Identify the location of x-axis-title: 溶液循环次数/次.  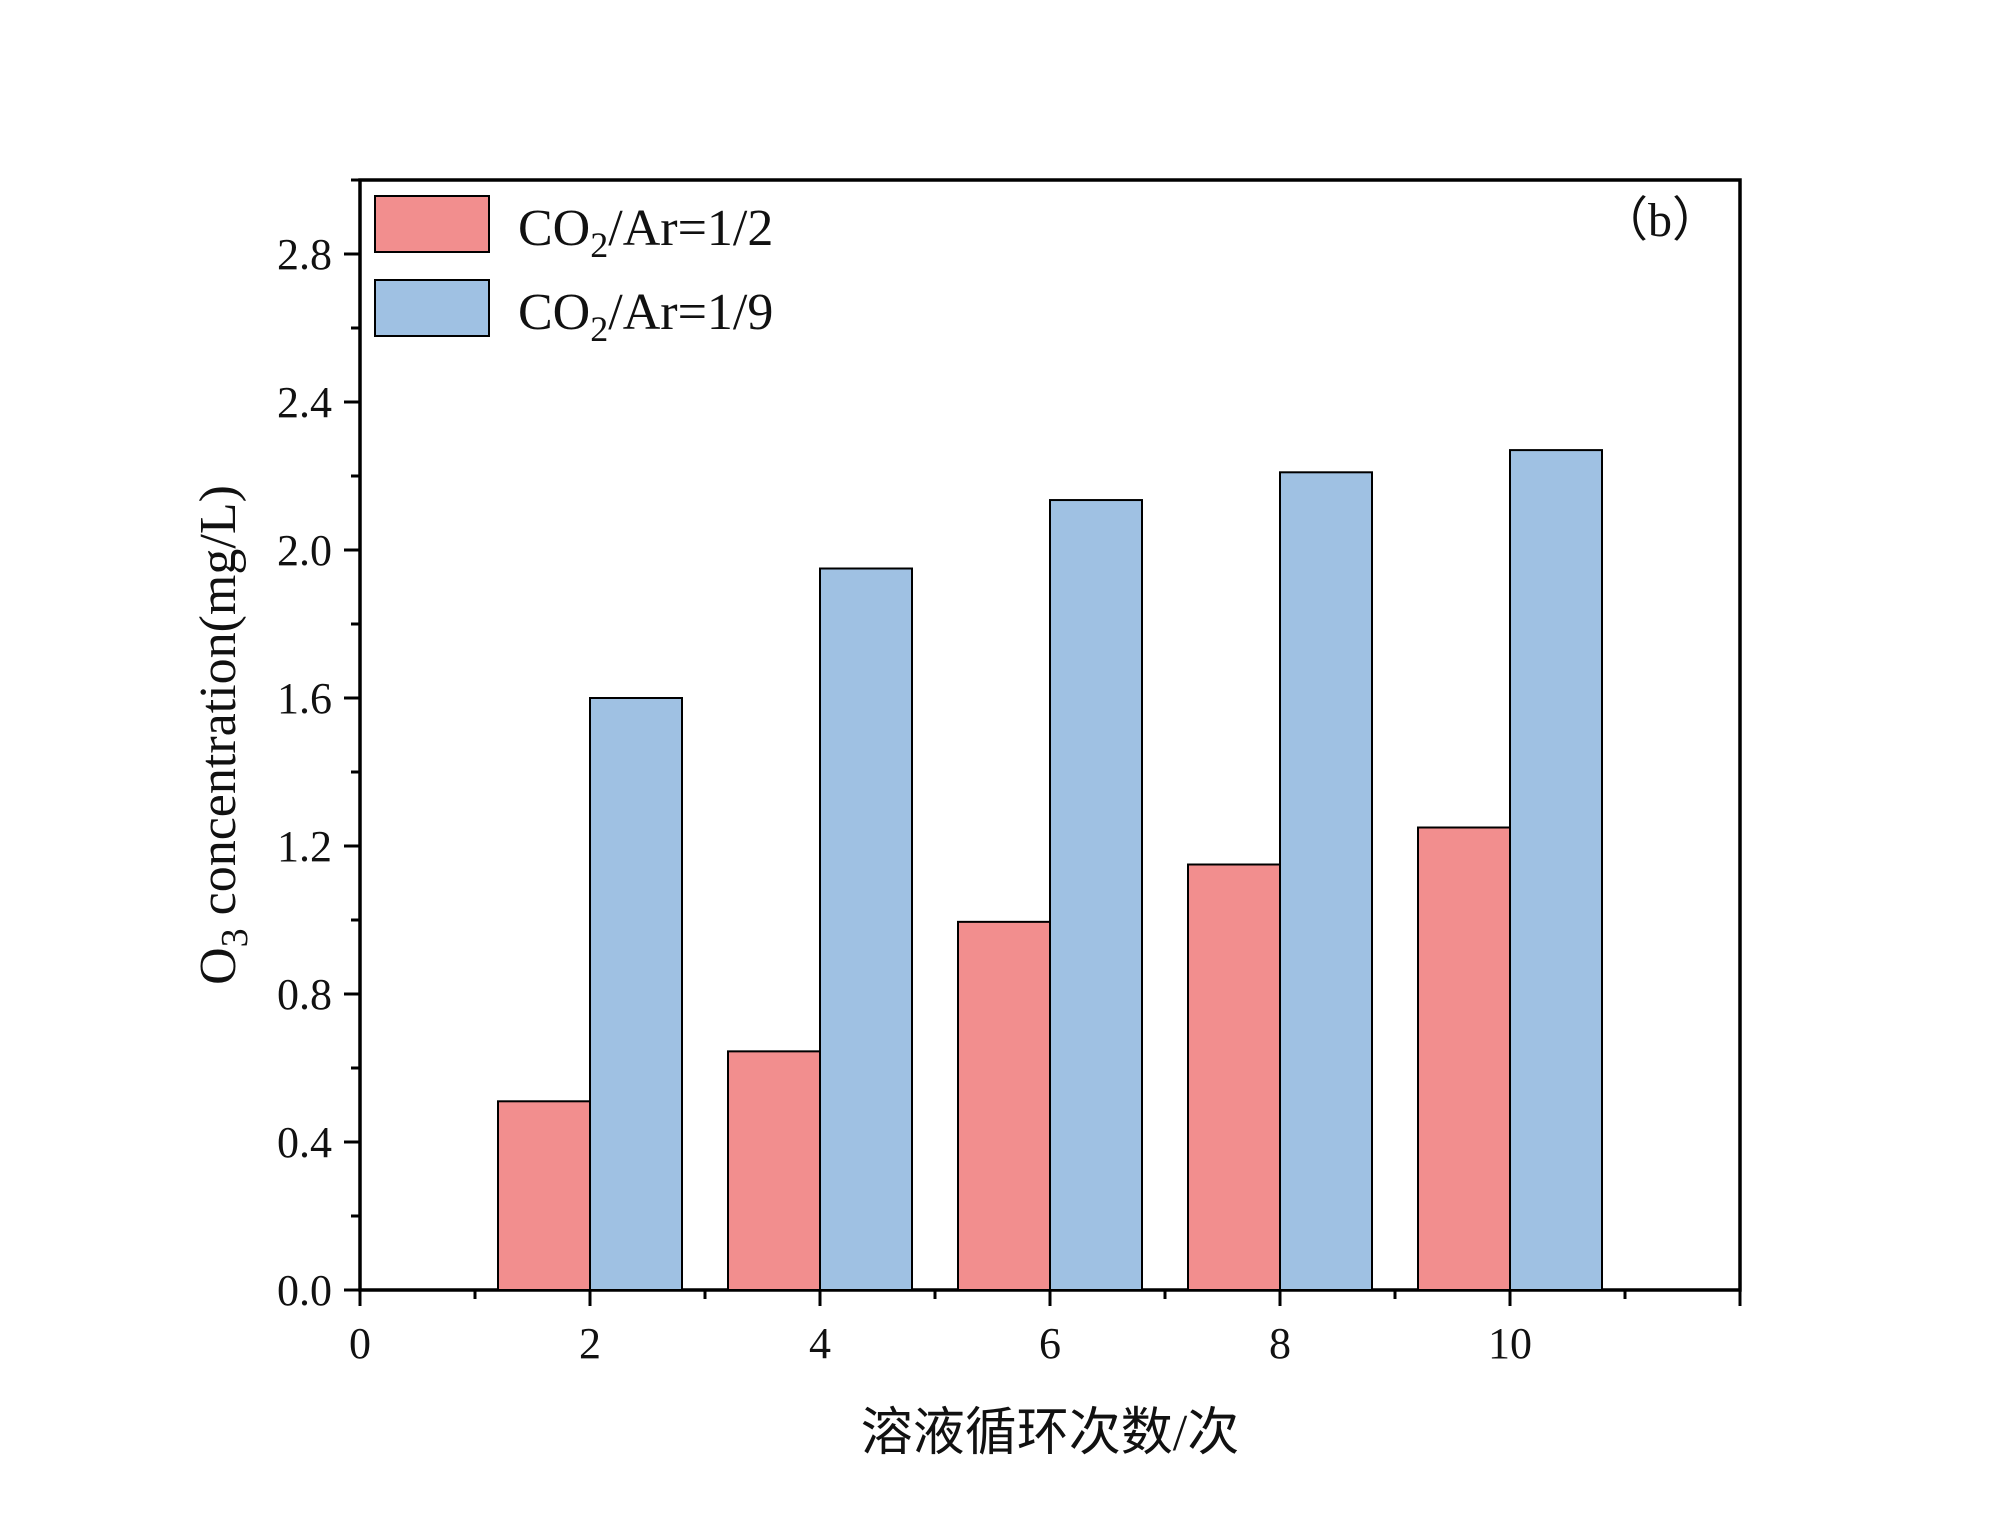
(1050, 1433).